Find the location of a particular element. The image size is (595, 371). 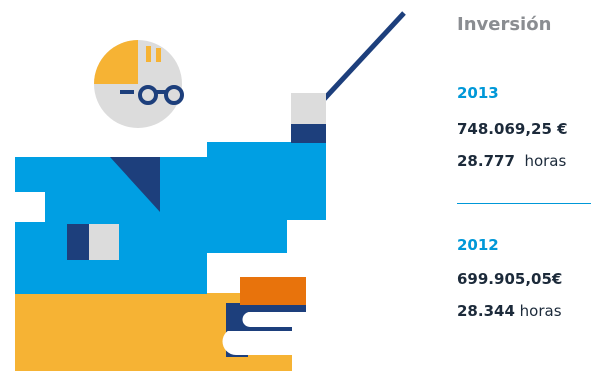

divider is located at coordinates (524, 203).